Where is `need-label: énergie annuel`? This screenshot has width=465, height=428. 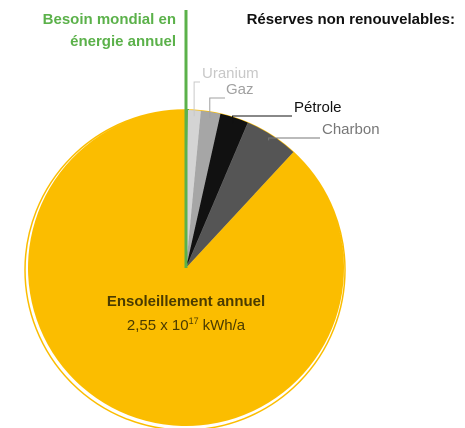 need-label: énergie annuel is located at coordinates (123, 41).